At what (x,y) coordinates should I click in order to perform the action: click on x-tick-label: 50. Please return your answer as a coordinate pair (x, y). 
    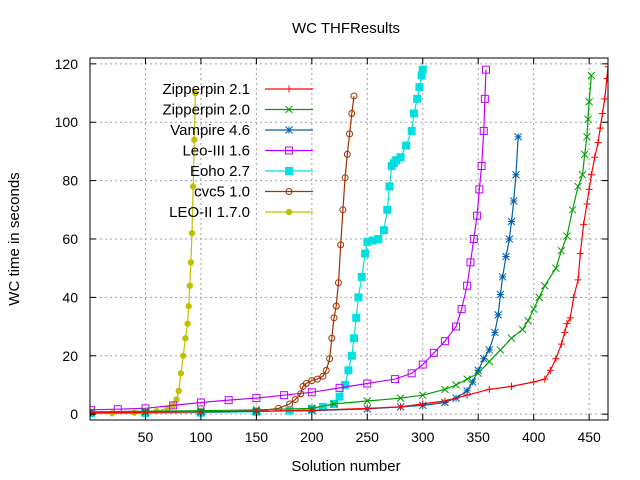
    Looking at the image, I should click on (146, 437).